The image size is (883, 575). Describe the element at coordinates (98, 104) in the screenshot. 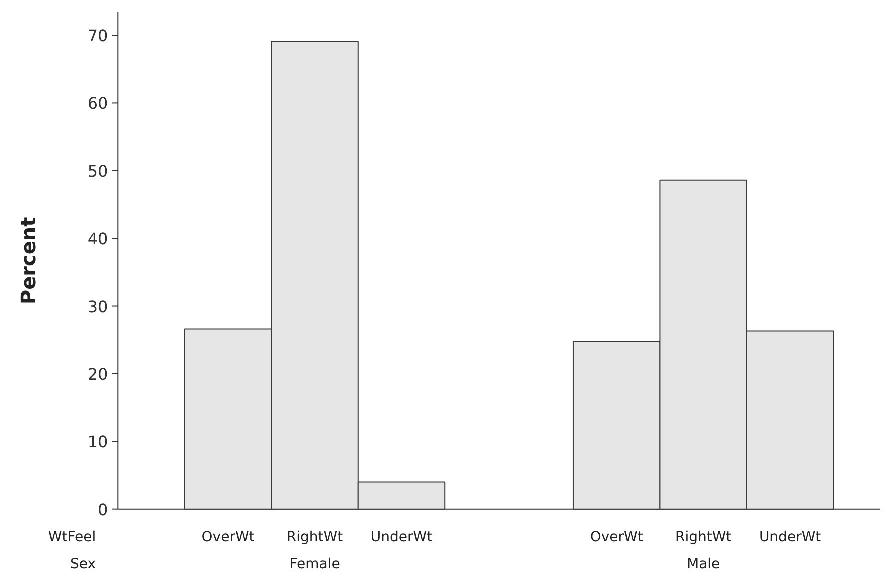

I see `y-tick-label: 60` at that location.